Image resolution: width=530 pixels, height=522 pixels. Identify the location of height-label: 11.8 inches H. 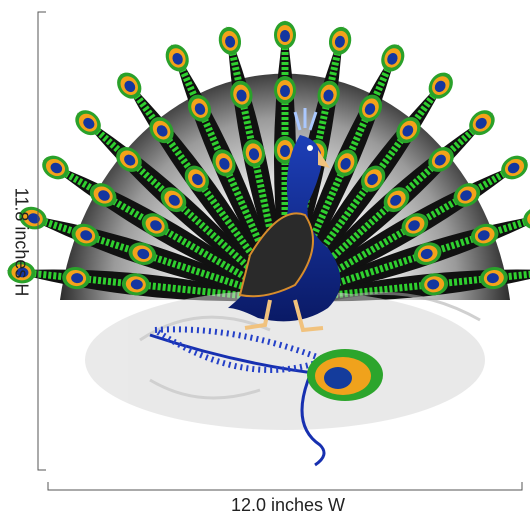
(21, 242).